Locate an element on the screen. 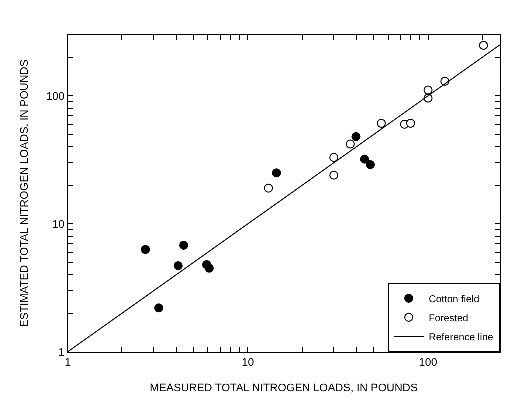 The image size is (515, 404). x-tick-label: 10 is located at coordinates (248, 363).